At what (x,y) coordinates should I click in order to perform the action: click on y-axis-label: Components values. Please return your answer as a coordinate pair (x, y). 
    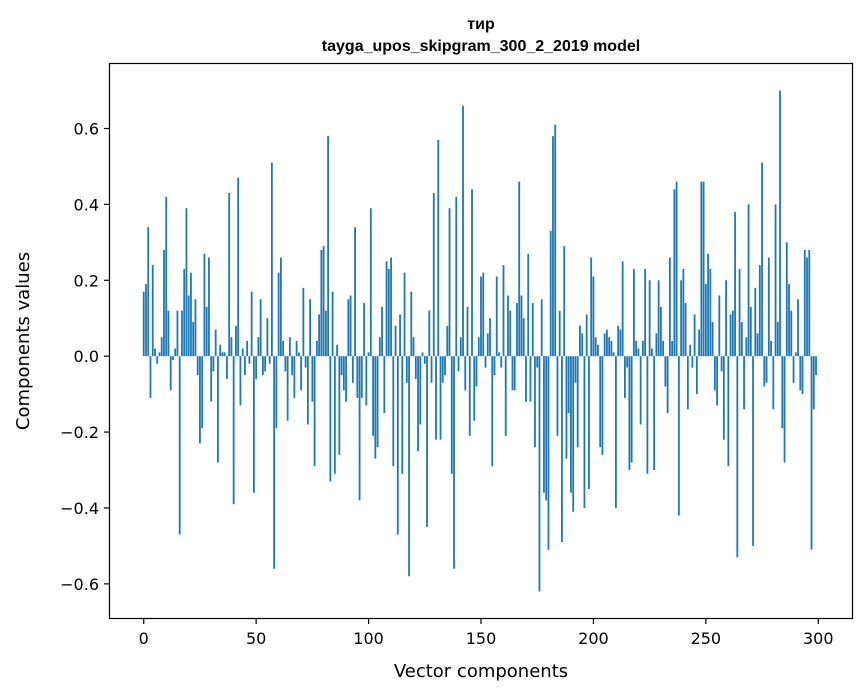
    Looking at the image, I should click on (23, 341).